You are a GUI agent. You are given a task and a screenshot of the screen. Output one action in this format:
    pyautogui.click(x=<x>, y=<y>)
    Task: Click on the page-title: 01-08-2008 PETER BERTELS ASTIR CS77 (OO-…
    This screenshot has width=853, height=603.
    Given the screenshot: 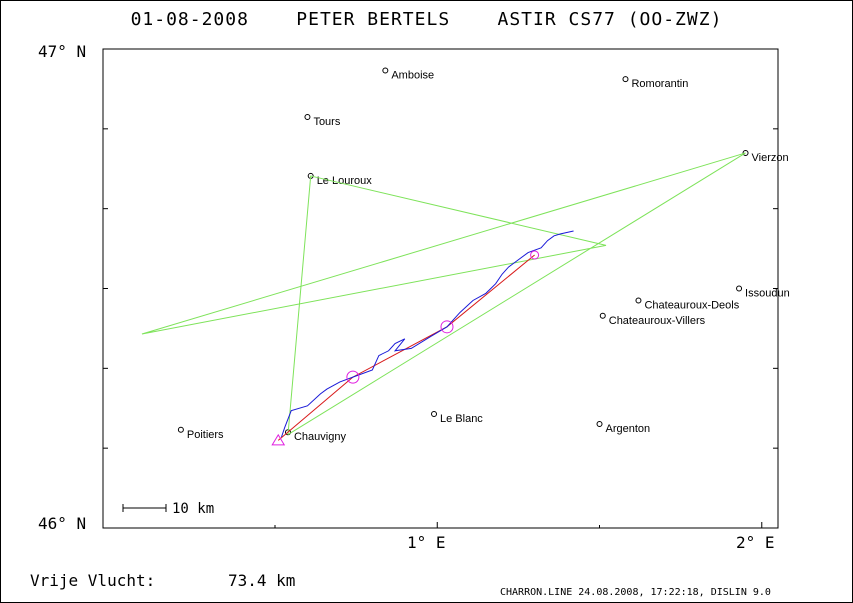 What is the action you would take?
    pyautogui.click(x=426, y=19)
    